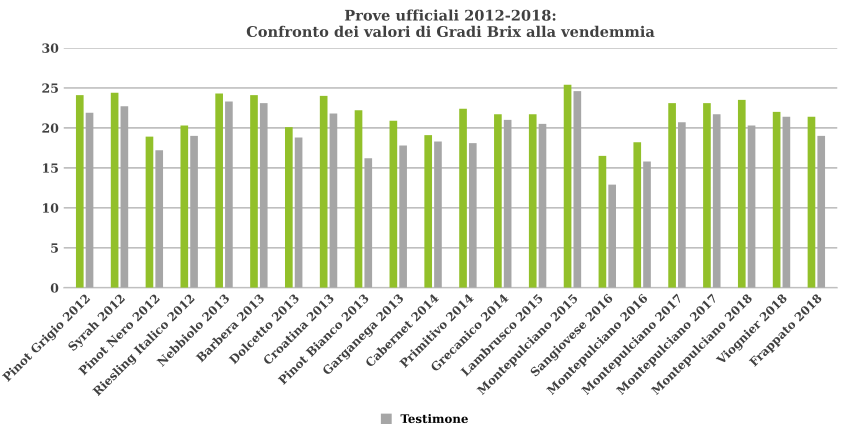 This screenshot has width=850, height=436. Describe the element at coordinates (54, 248) in the screenshot. I see `y-tick-label: 5` at that location.